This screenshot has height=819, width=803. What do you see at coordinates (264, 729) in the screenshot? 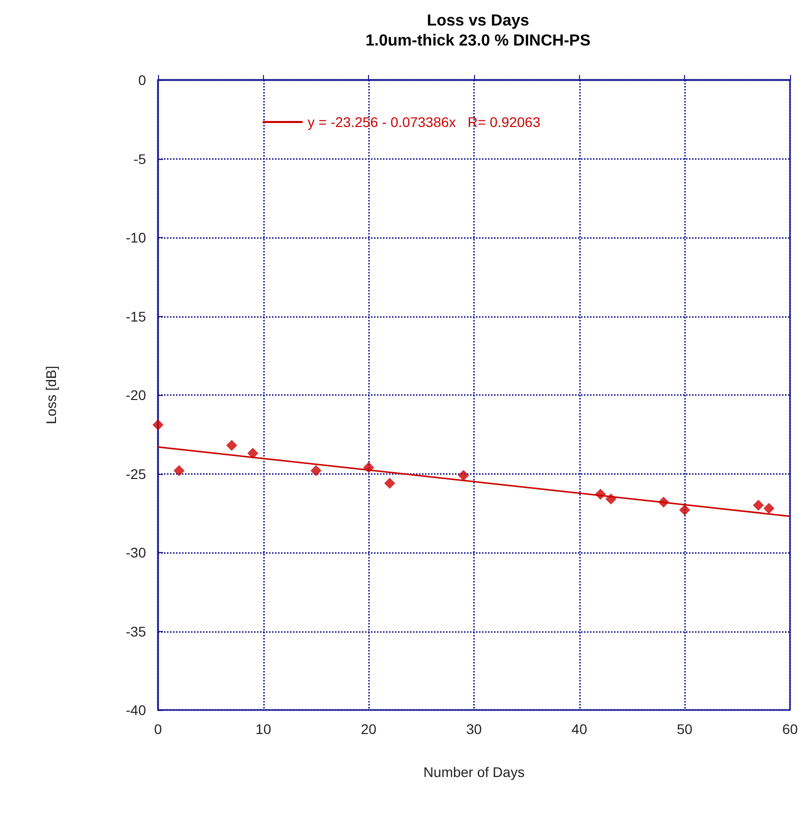
I see `x-tick-label: 10` at bounding box center [264, 729].